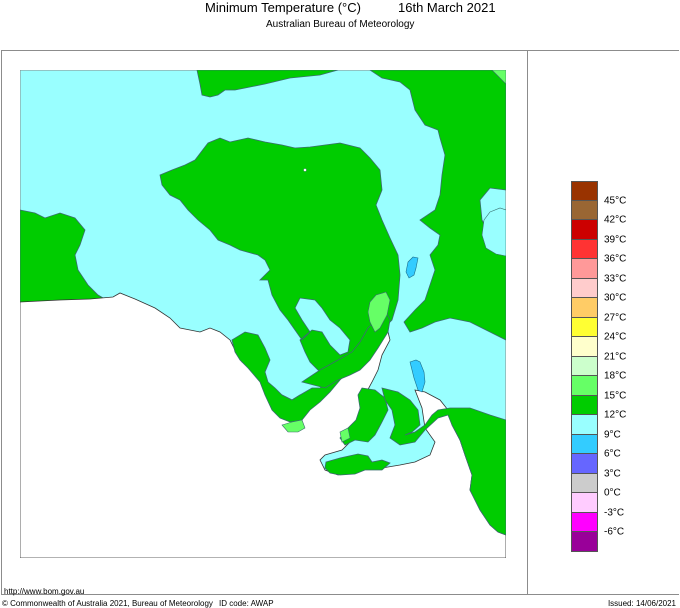  I want to click on region-6-9c-lake-south, so click(417, 376).